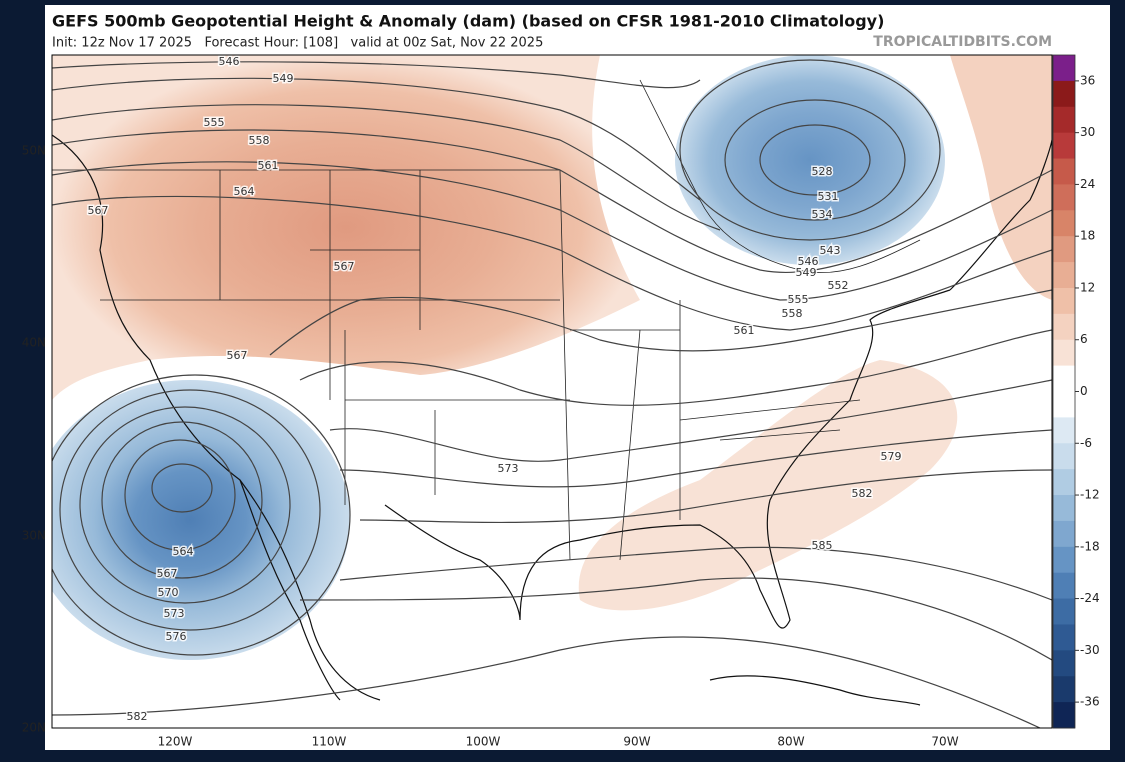 The image size is (1125, 762). I want to click on latitude-label: 40N, so click(34, 343).